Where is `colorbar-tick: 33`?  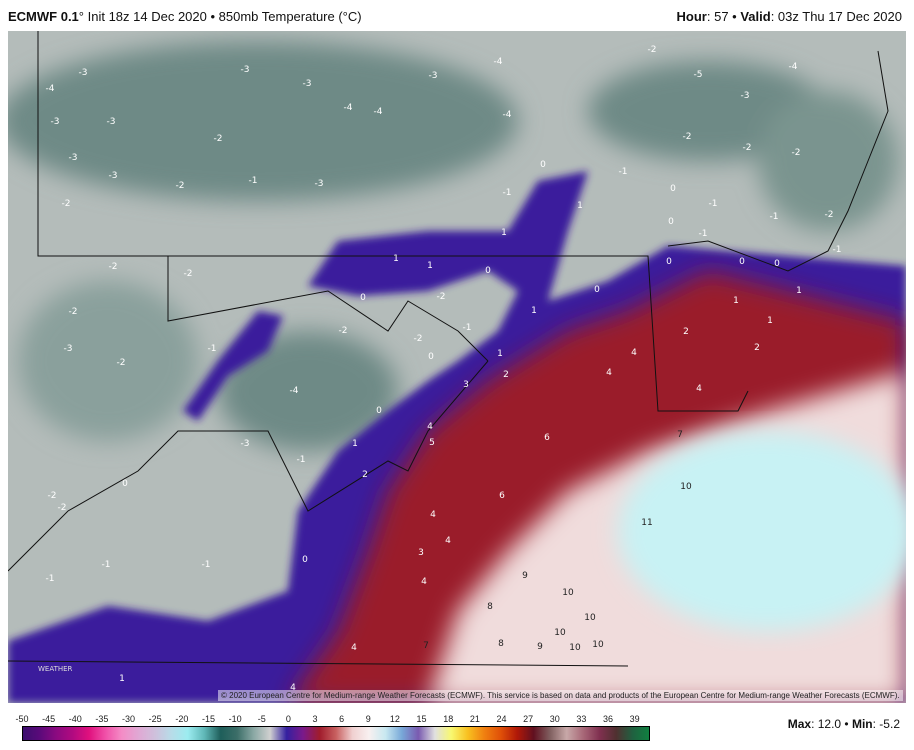 colorbar-tick: 33 is located at coordinates (581, 719).